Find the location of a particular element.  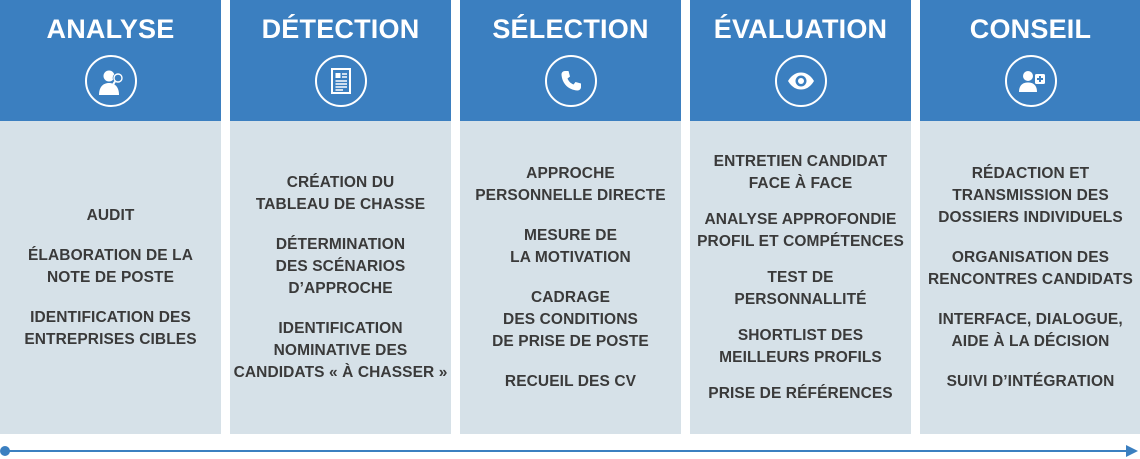

phone-icon is located at coordinates (570, 81).